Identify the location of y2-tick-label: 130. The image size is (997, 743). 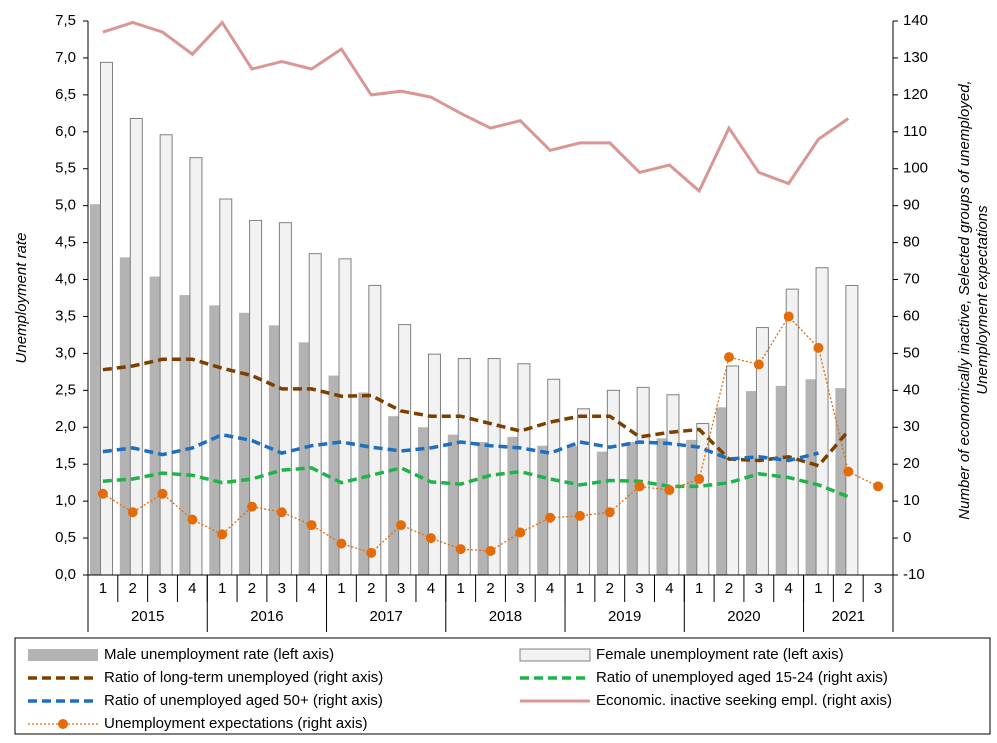
(915, 57).